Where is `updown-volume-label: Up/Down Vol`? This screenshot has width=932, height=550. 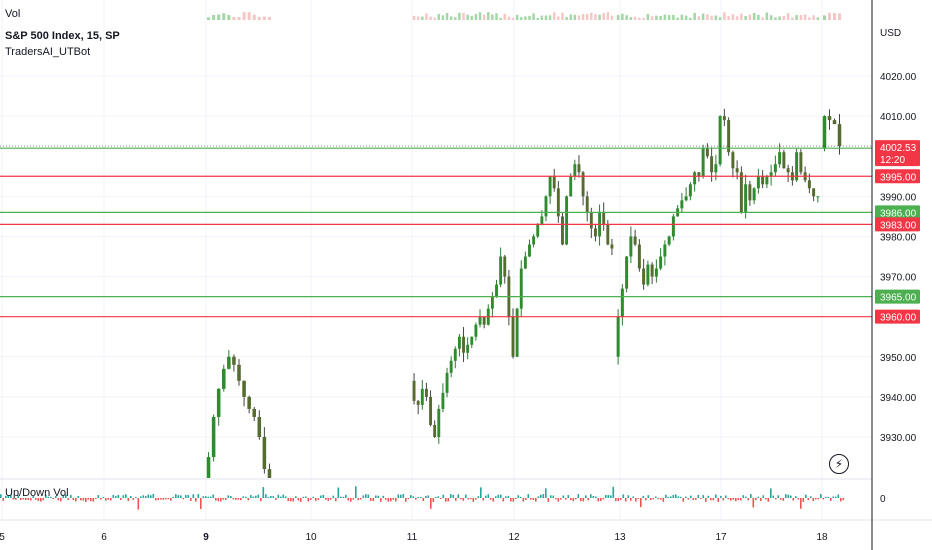 updown-volume-label: Up/Down Vol is located at coordinates (37, 493).